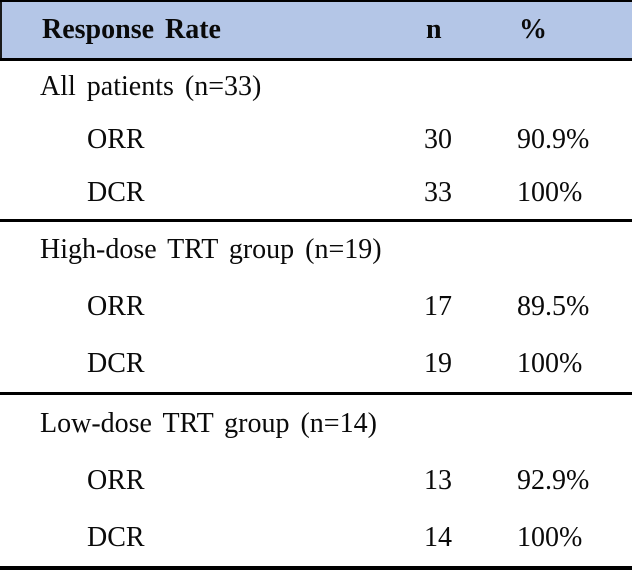  Describe the element at coordinates (316, 573) in the screenshot. I see `bottom-whitespace` at that location.